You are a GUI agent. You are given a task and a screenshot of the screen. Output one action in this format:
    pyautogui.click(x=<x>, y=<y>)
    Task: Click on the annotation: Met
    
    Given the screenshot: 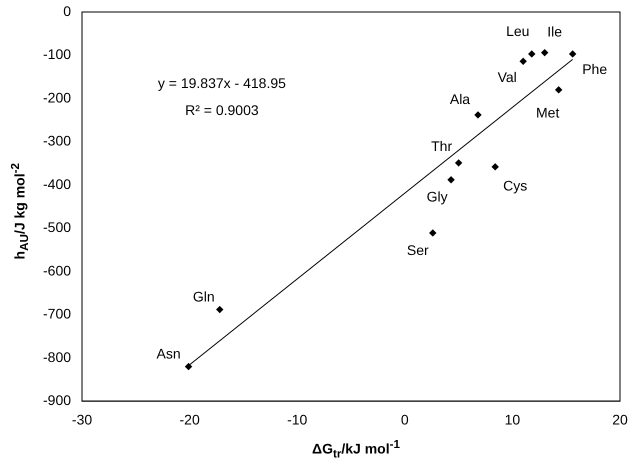 What is the action you would take?
    pyautogui.click(x=548, y=112)
    